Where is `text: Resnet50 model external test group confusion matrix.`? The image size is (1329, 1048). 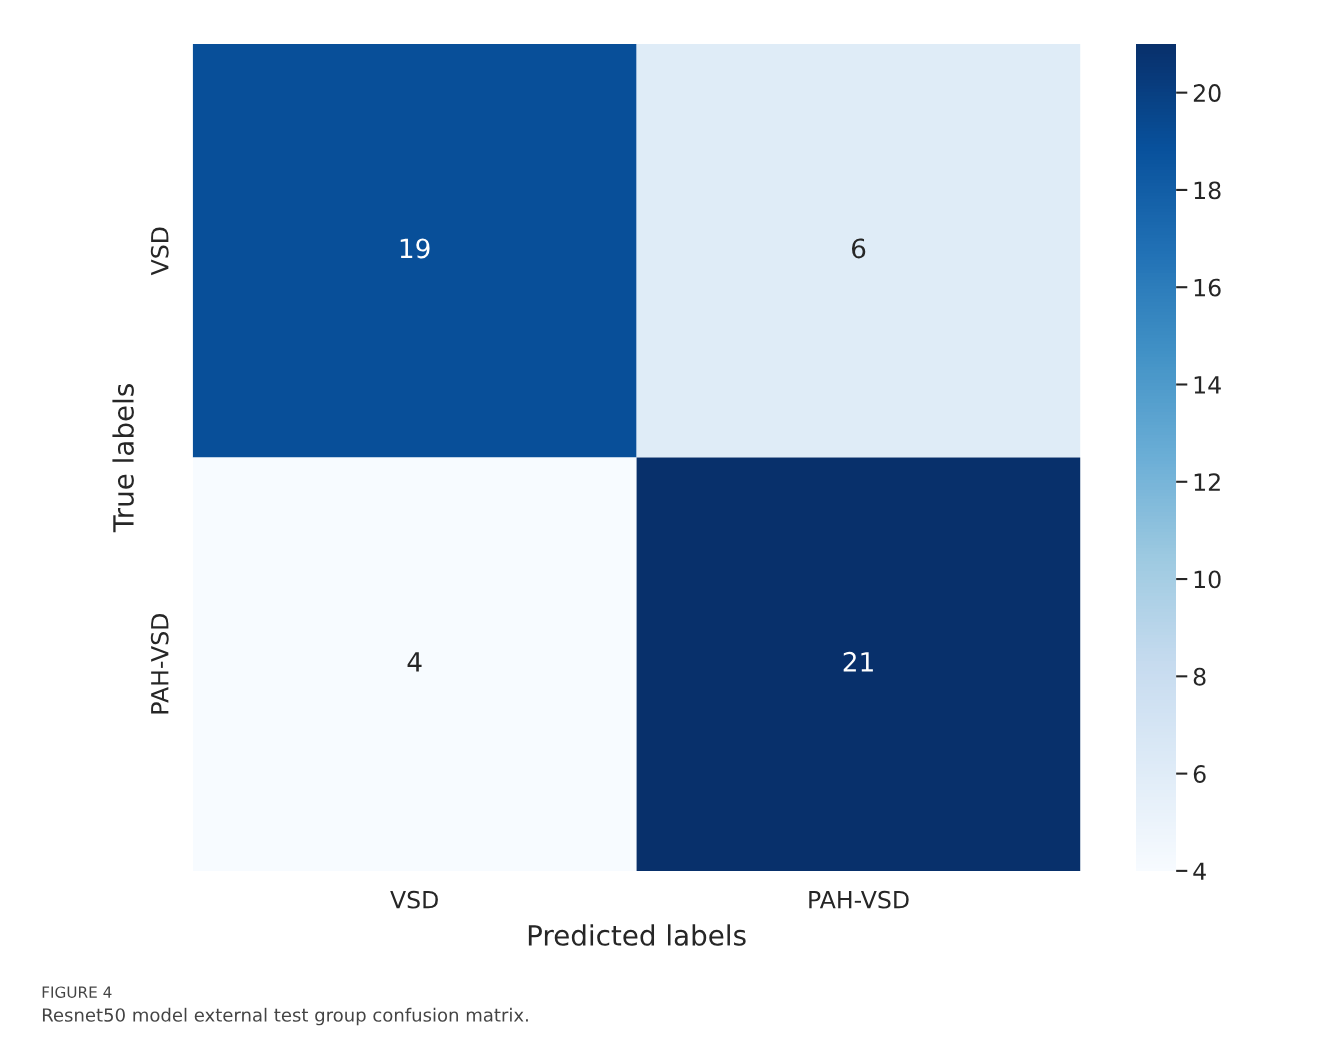 text: Resnet50 model external test group confusion matrix. is located at coordinates (285, 1016).